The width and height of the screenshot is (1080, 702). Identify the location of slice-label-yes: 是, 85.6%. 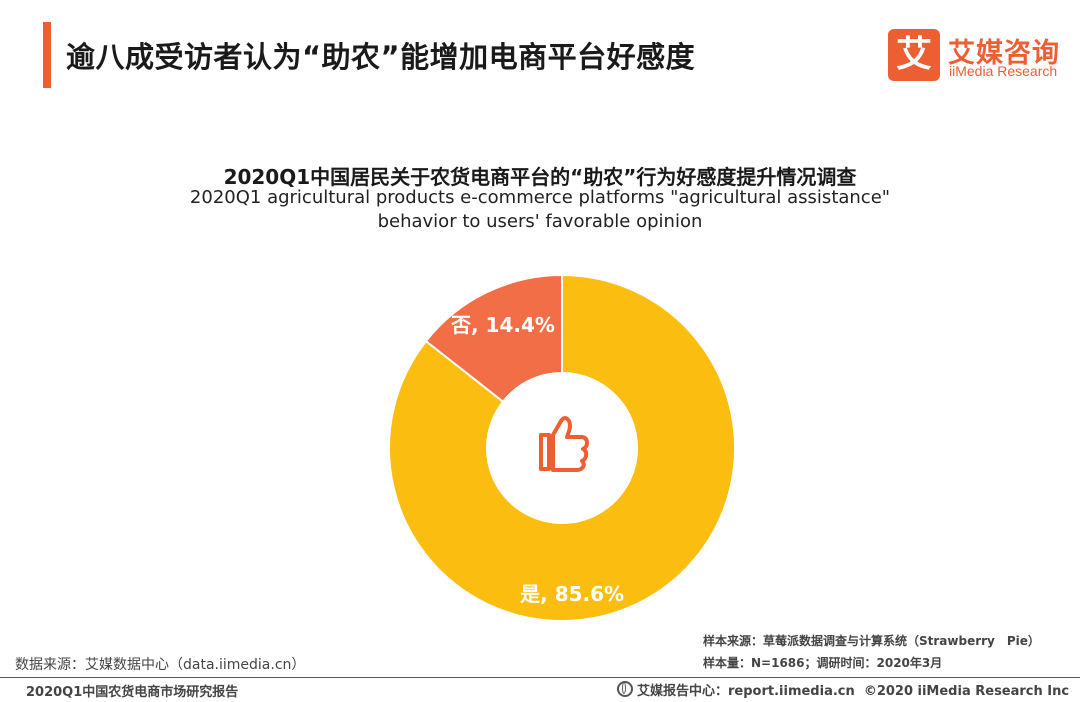
(571, 594).